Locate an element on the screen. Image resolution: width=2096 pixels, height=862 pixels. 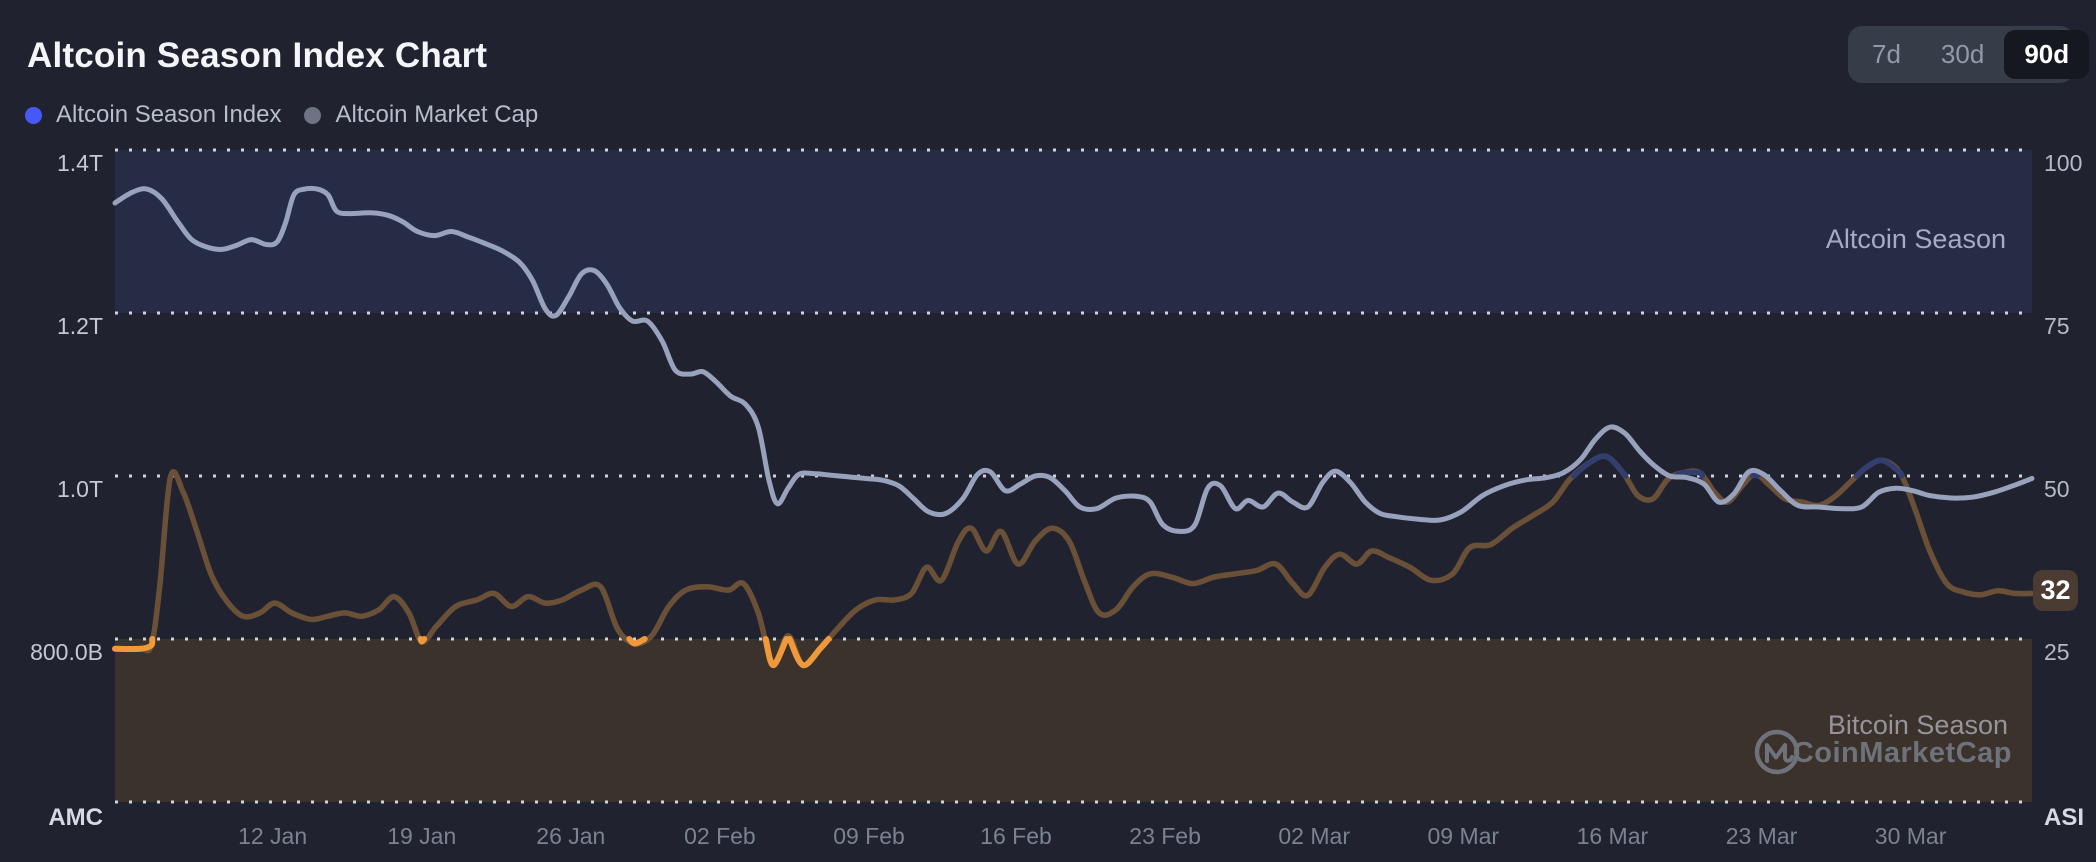
current-value-badge: 32 is located at coordinates (2055, 590).